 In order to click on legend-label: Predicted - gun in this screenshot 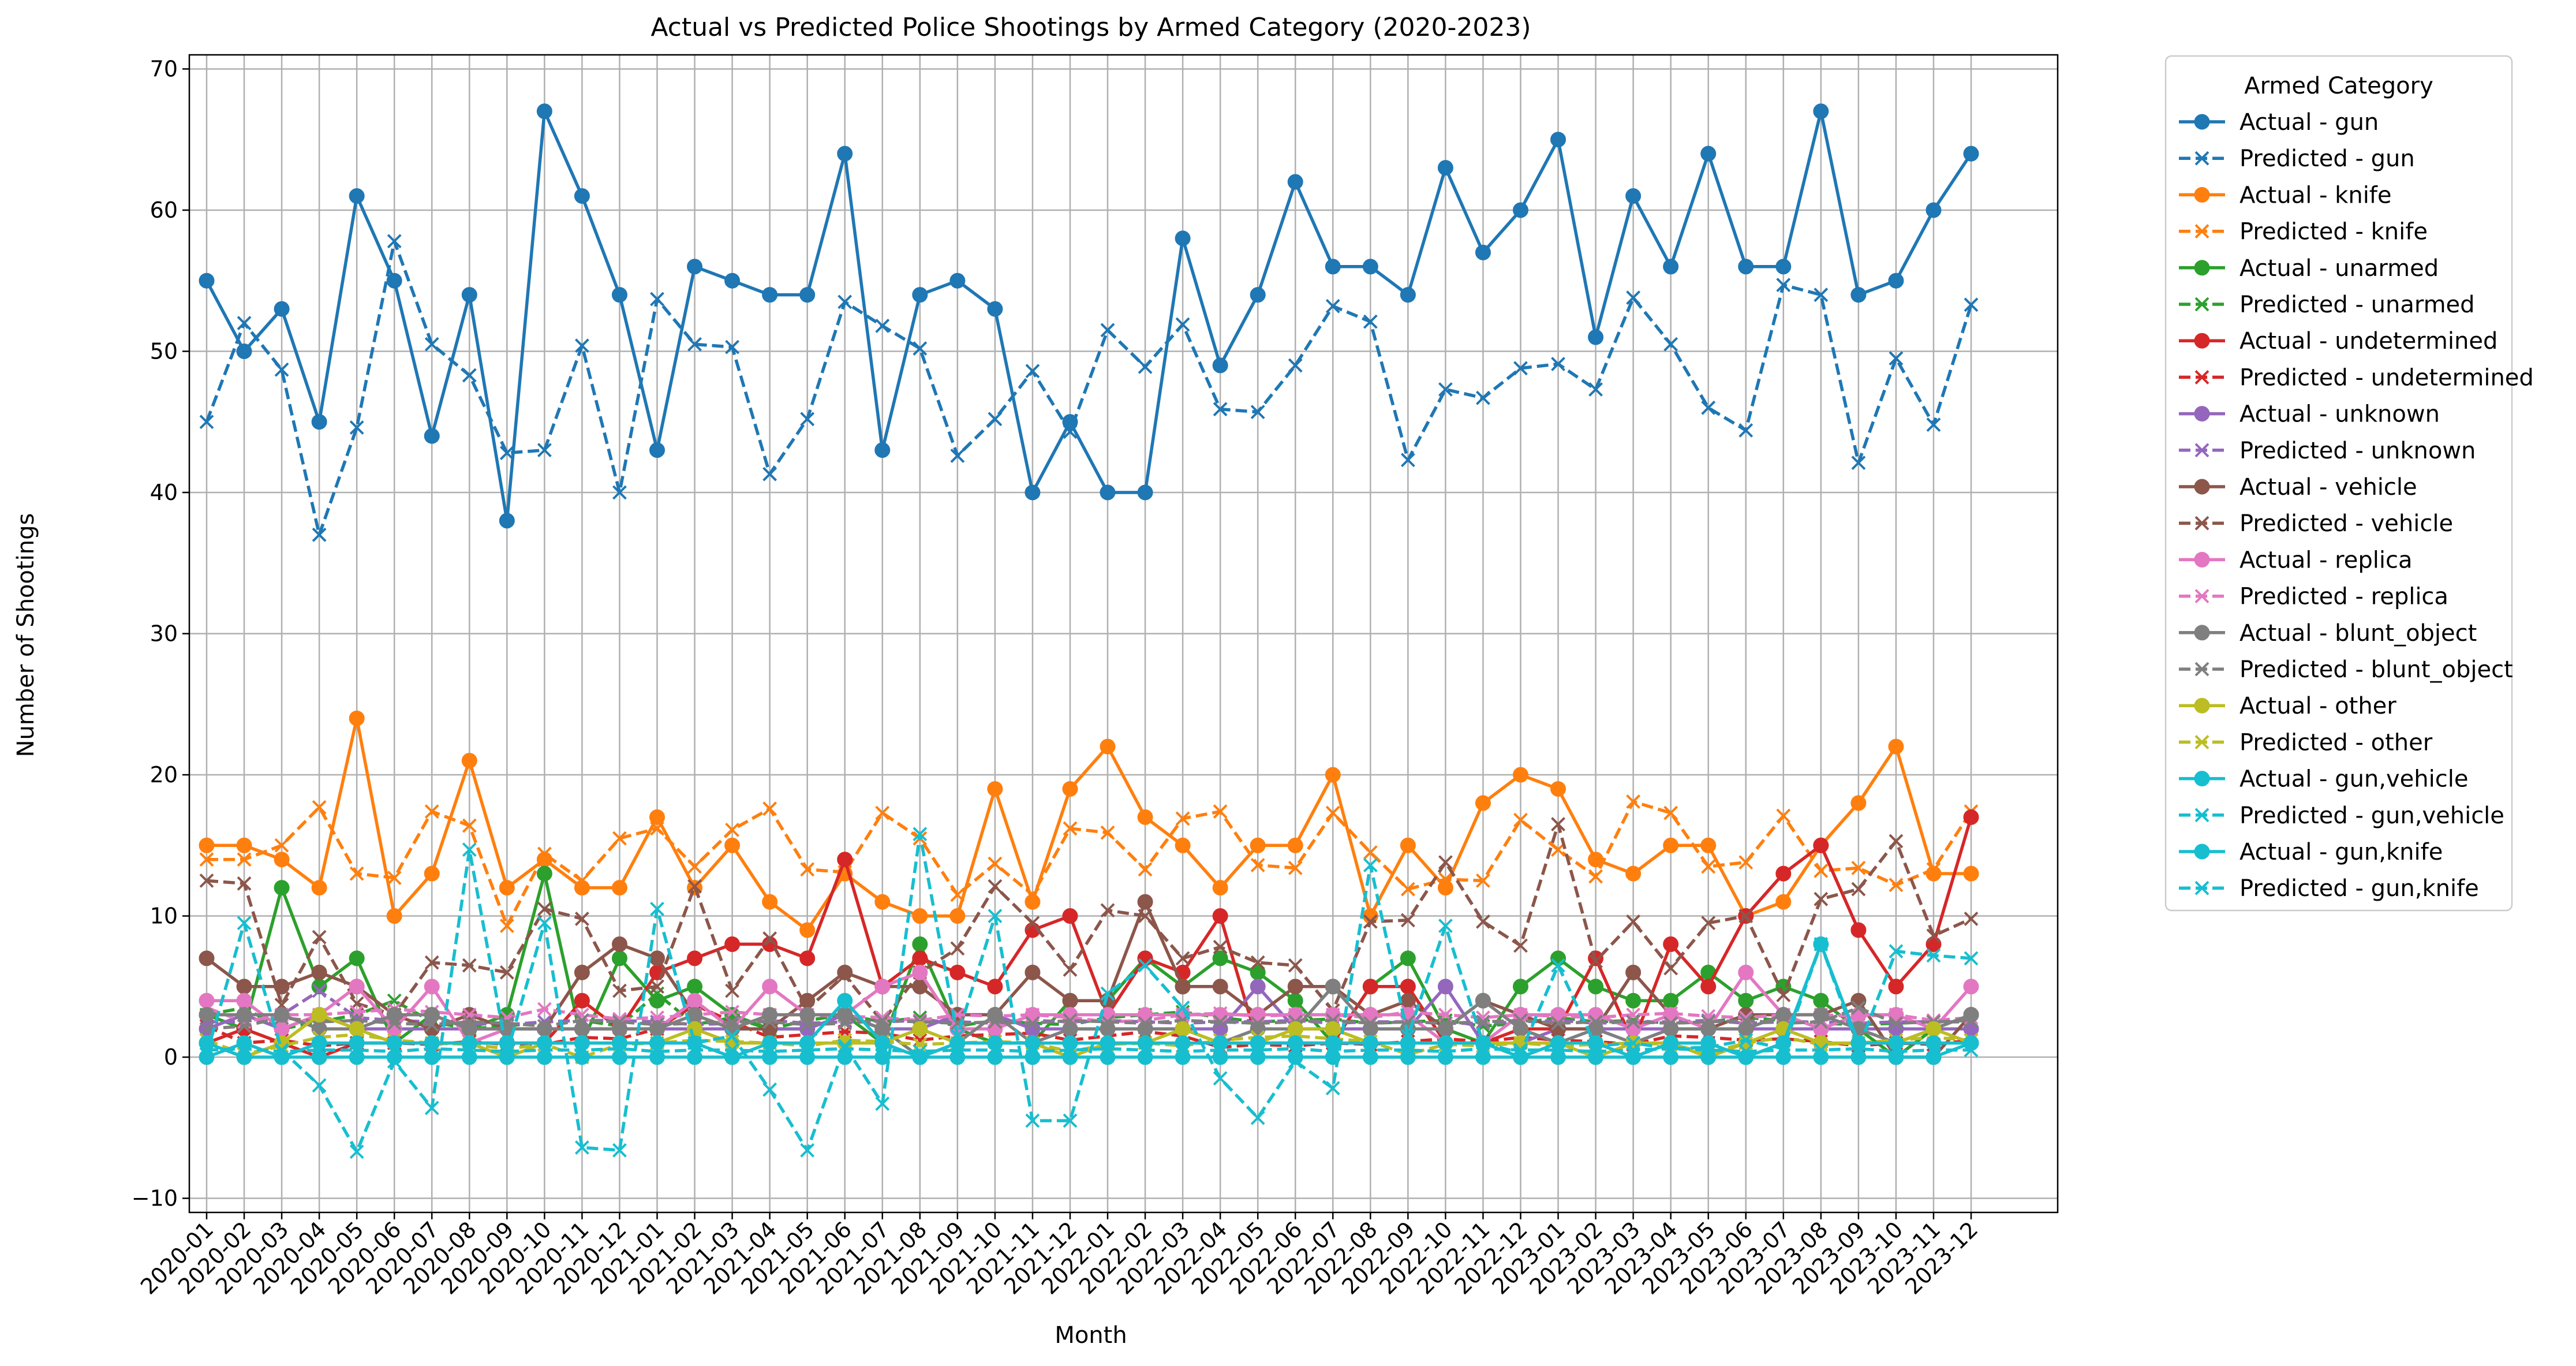, I will do `click(2327, 158)`.